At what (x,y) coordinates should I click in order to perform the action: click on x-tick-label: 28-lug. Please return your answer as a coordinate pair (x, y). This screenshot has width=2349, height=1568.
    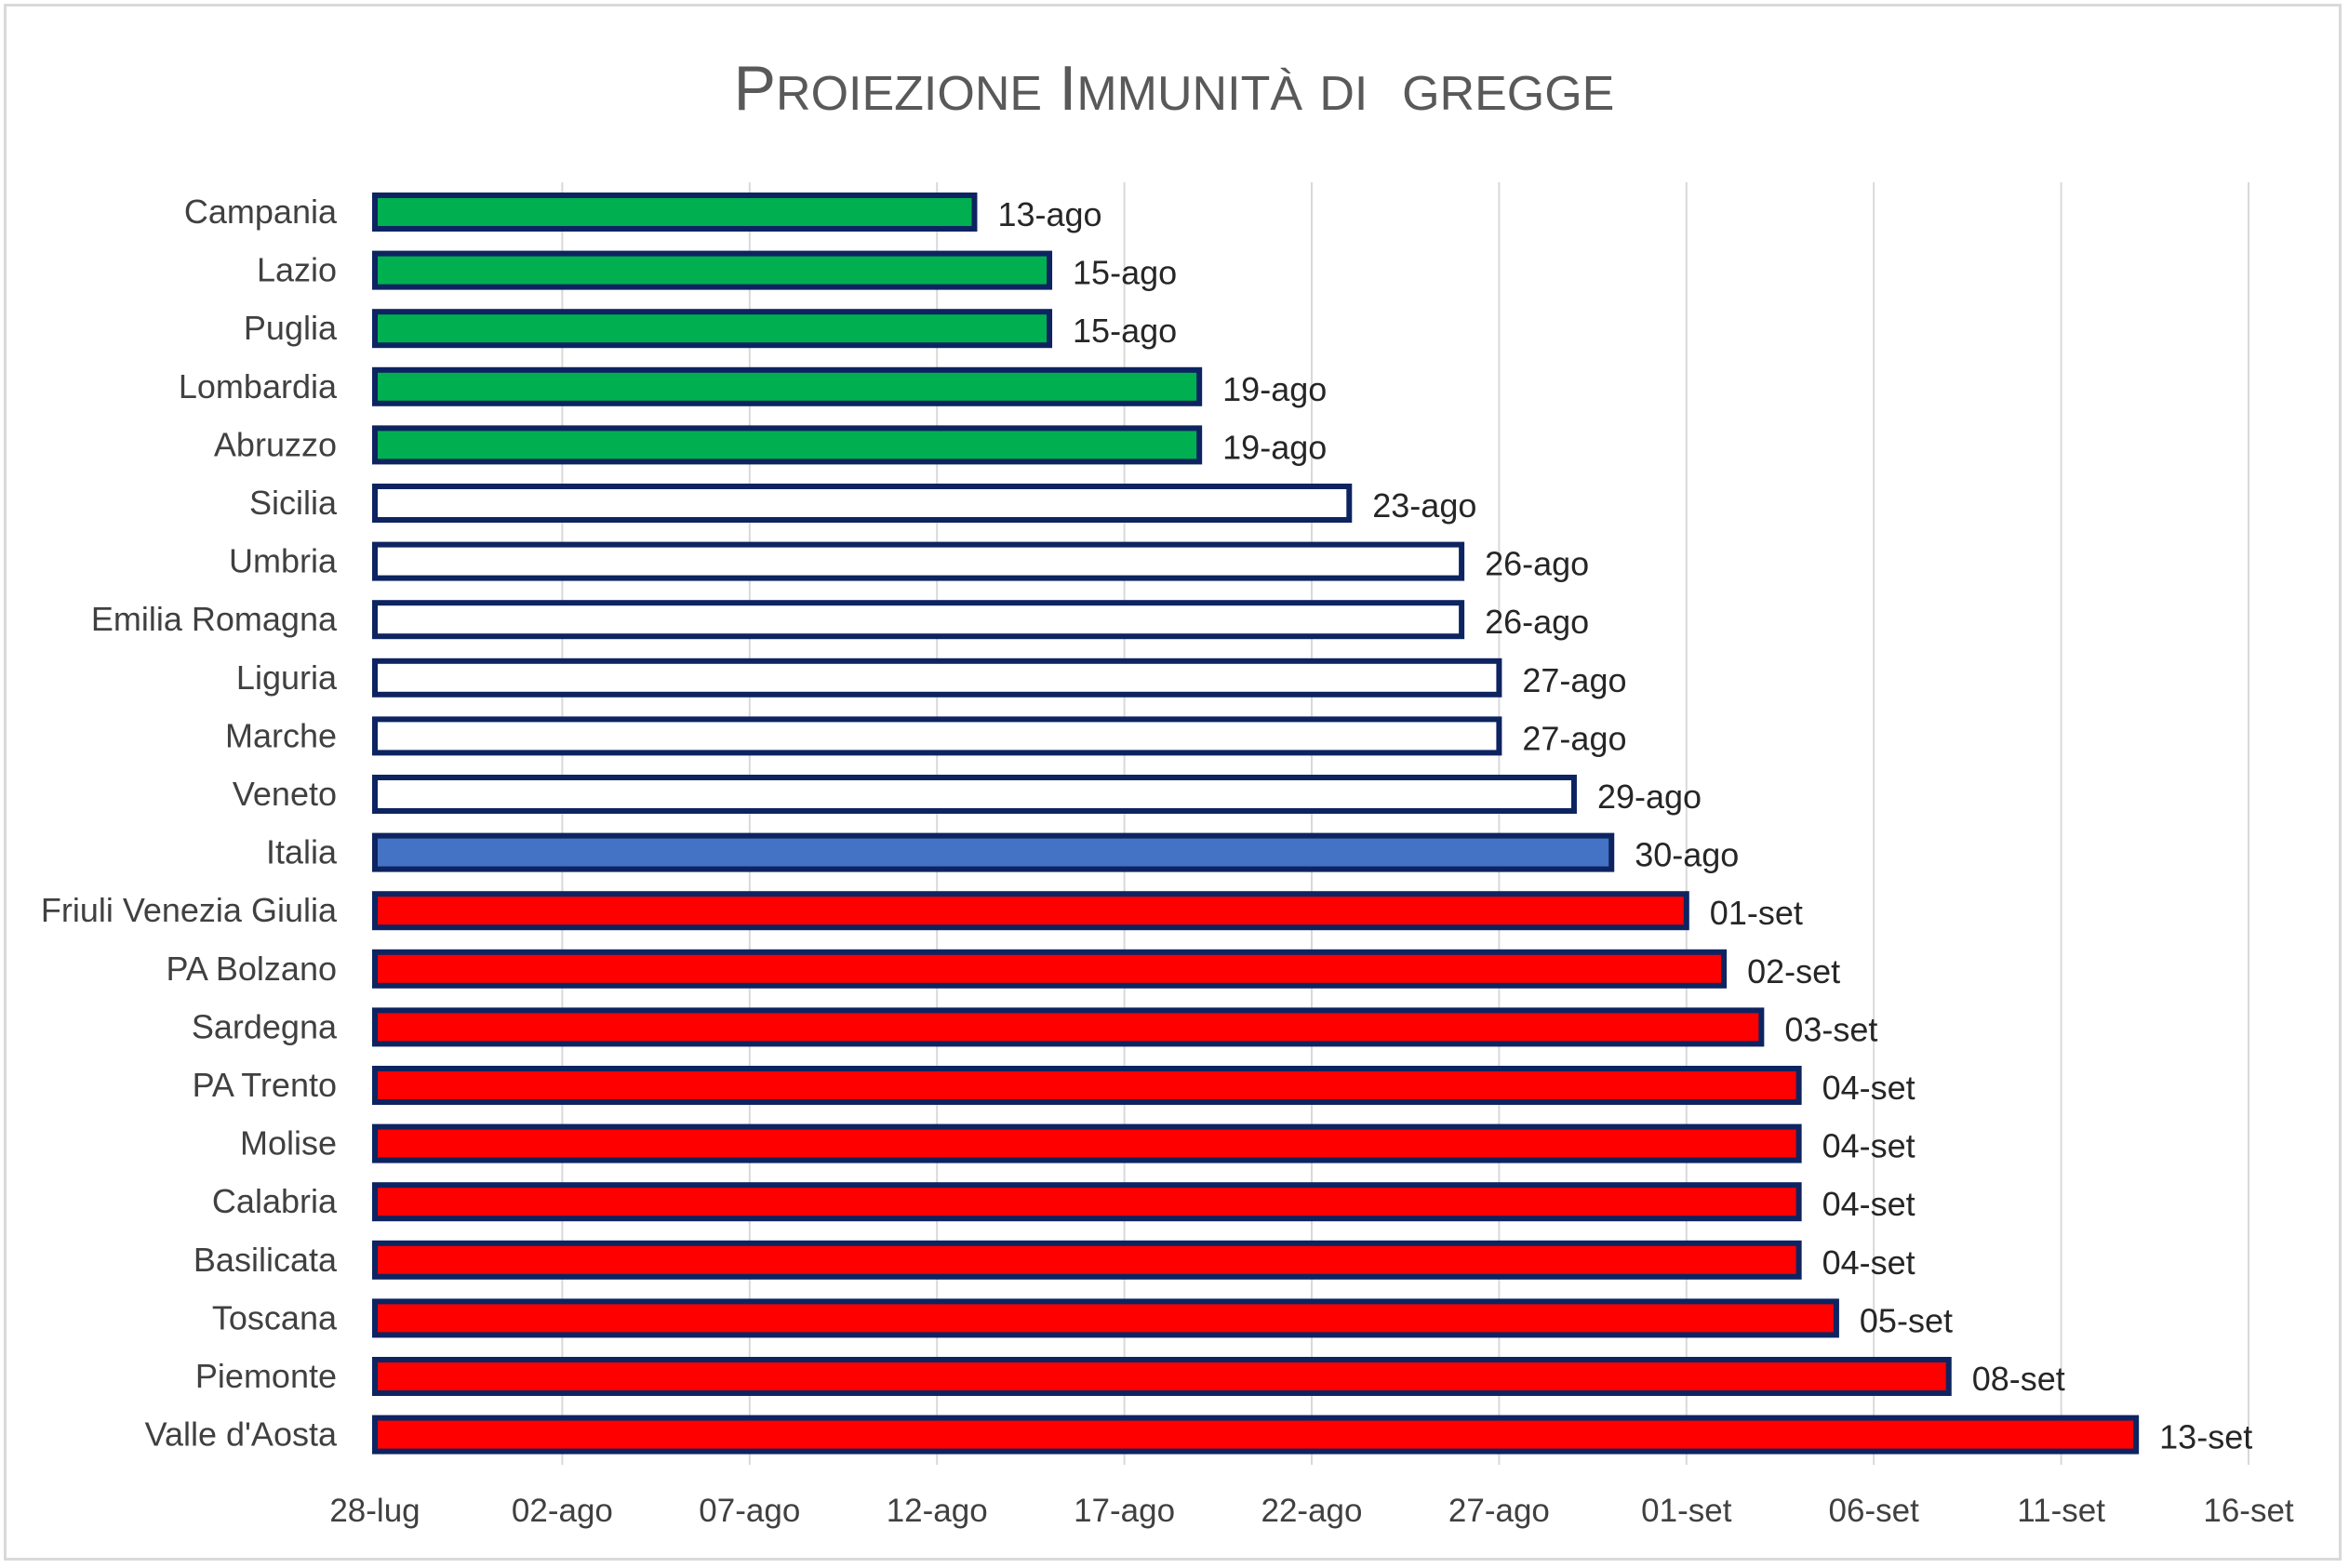
    Looking at the image, I should click on (375, 1511).